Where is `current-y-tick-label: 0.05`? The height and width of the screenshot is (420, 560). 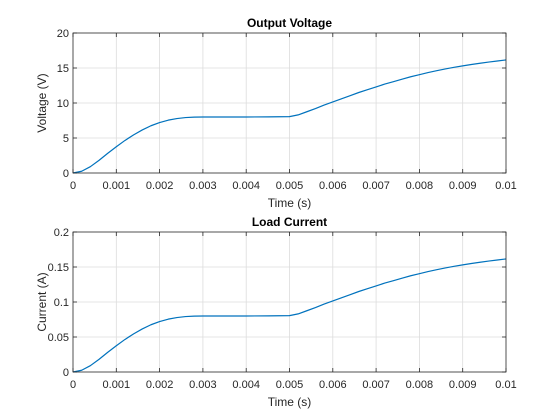
current-y-tick-label: 0.05 is located at coordinates (58, 338).